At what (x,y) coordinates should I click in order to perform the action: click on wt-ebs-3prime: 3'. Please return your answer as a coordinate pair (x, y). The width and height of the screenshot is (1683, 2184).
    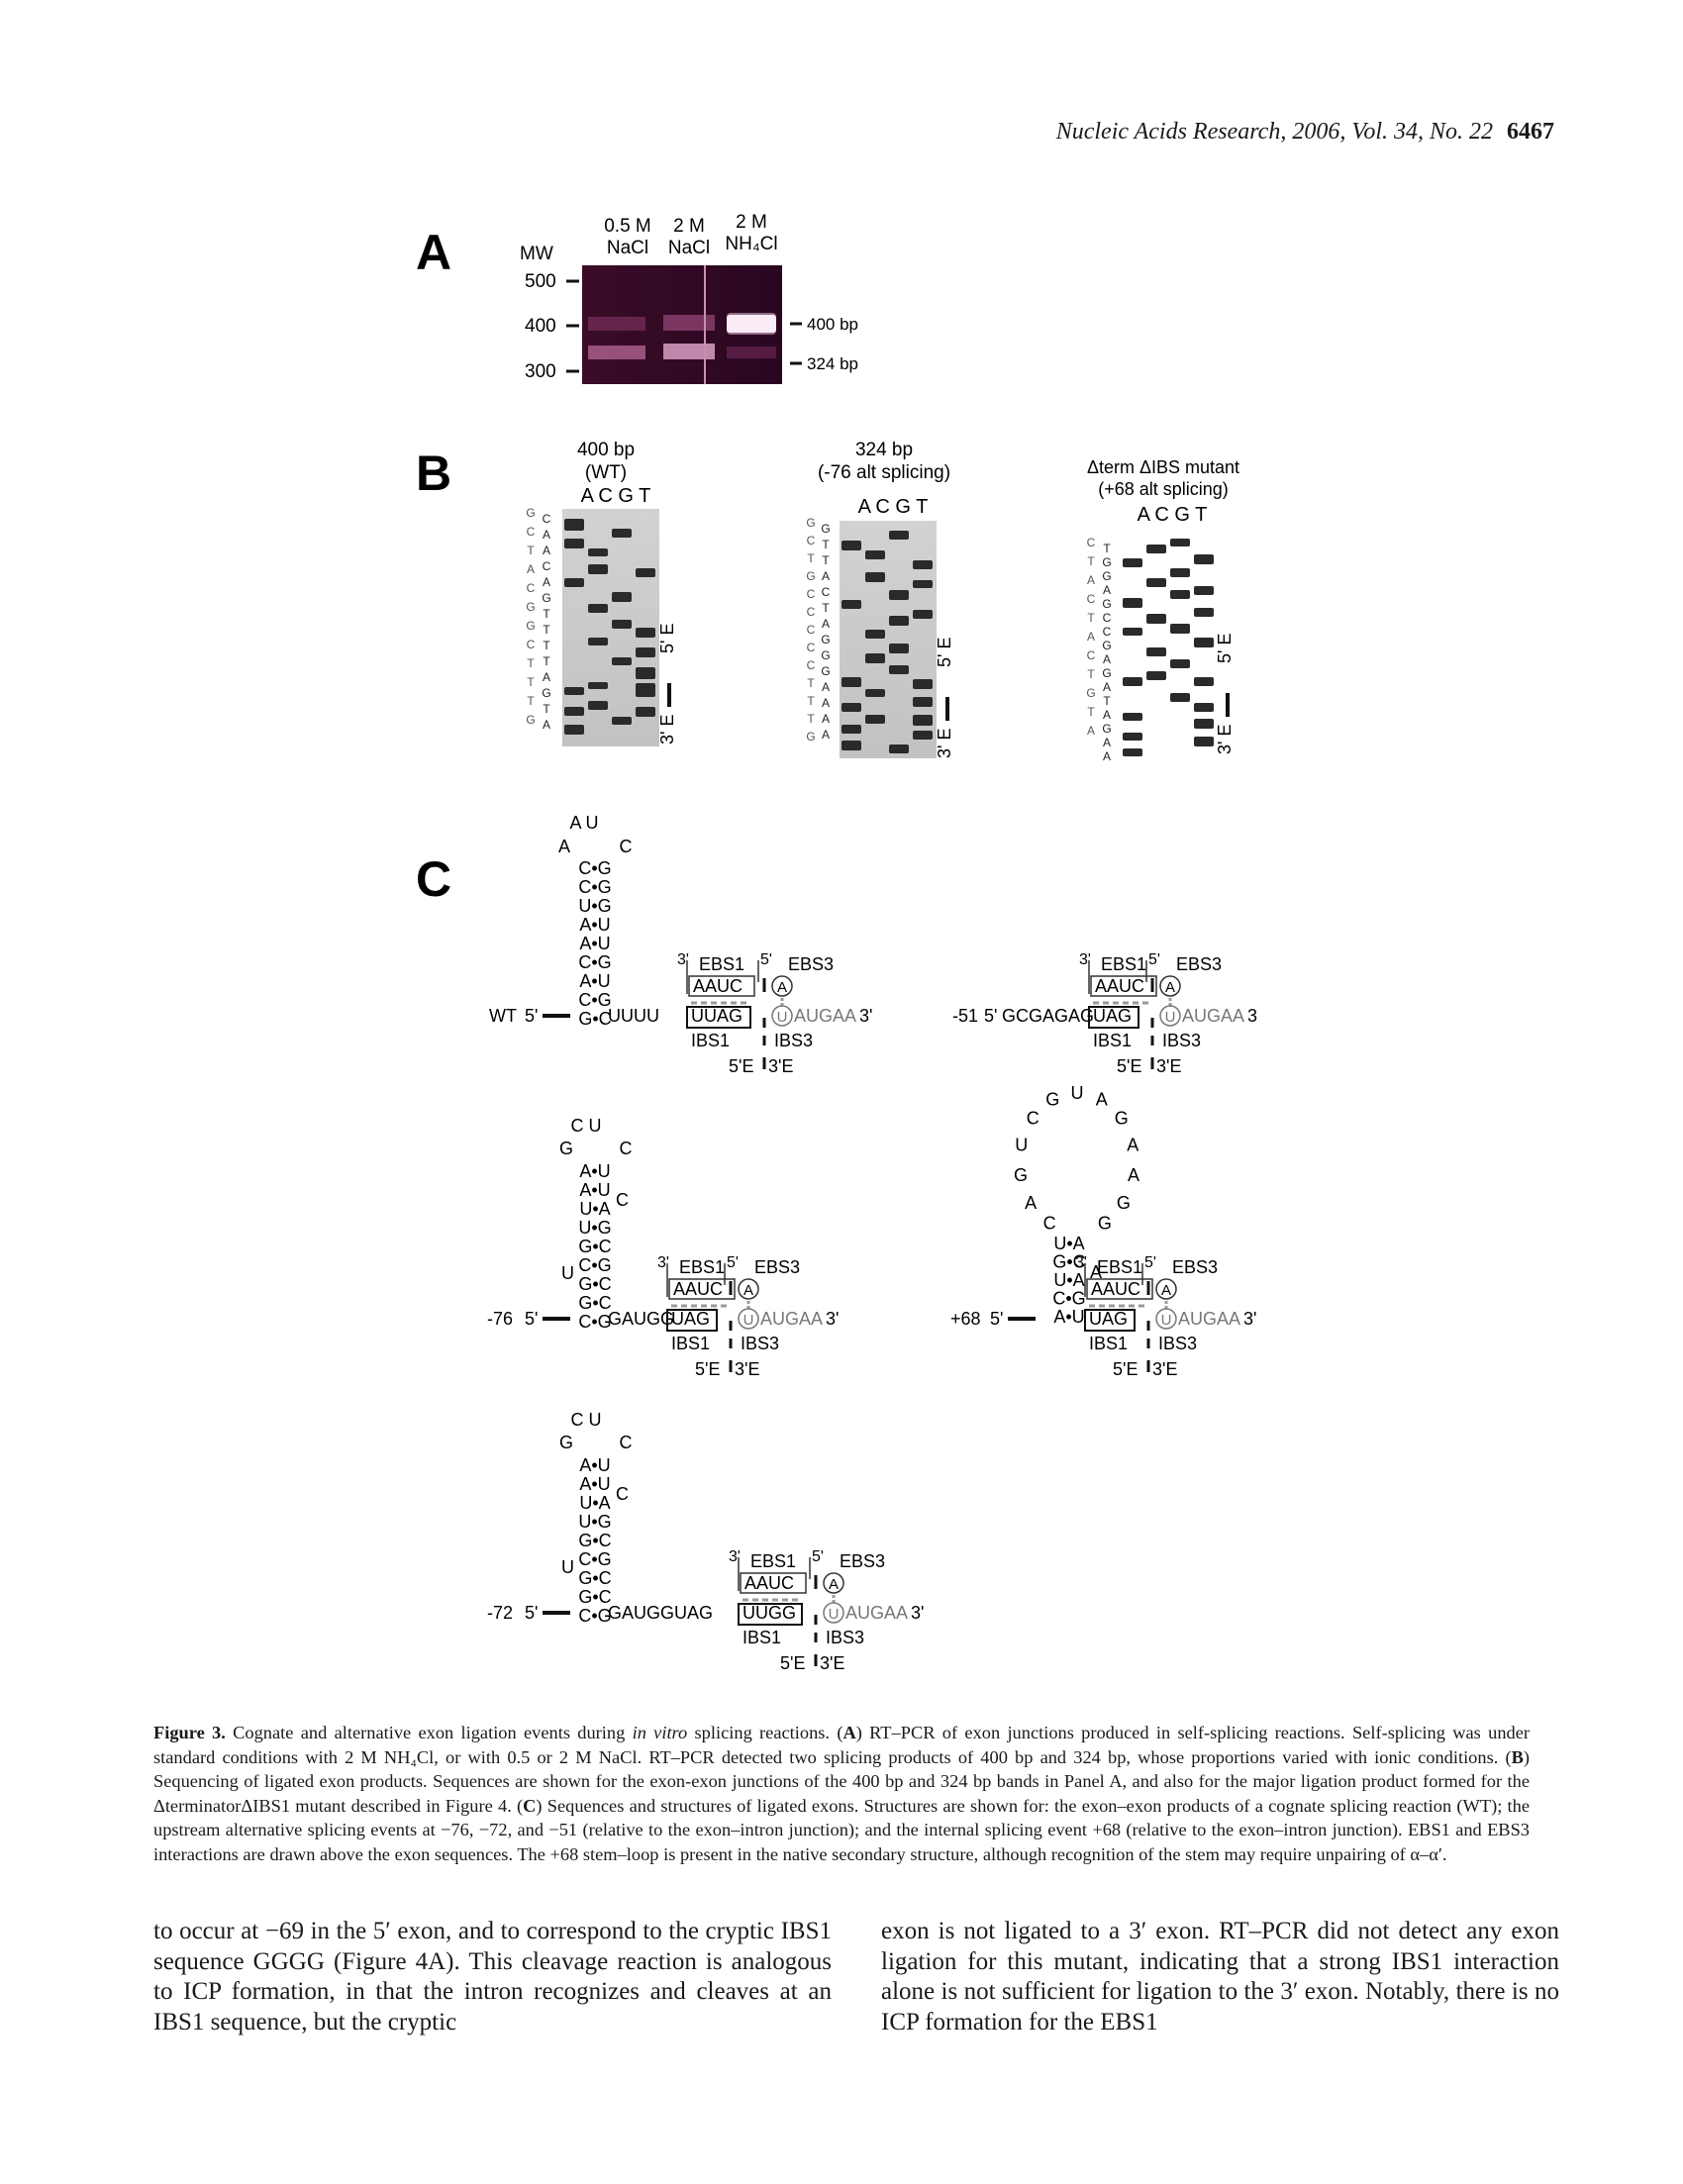
    Looking at the image, I should click on (683, 959).